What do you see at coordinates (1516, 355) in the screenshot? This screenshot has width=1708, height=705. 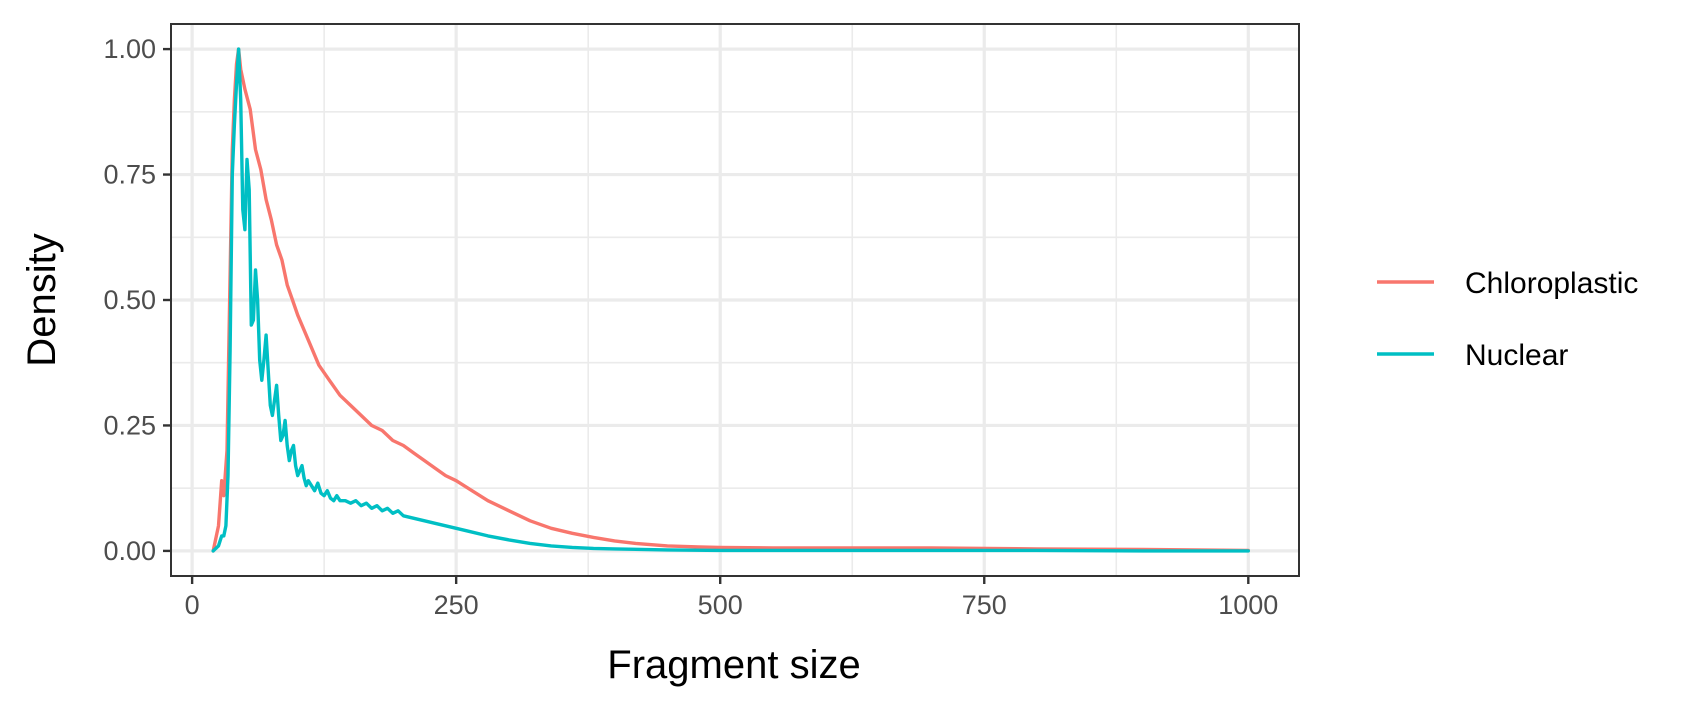 I see `legend-label-nuclear: Nuclear` at bounding box center [1516, 355].